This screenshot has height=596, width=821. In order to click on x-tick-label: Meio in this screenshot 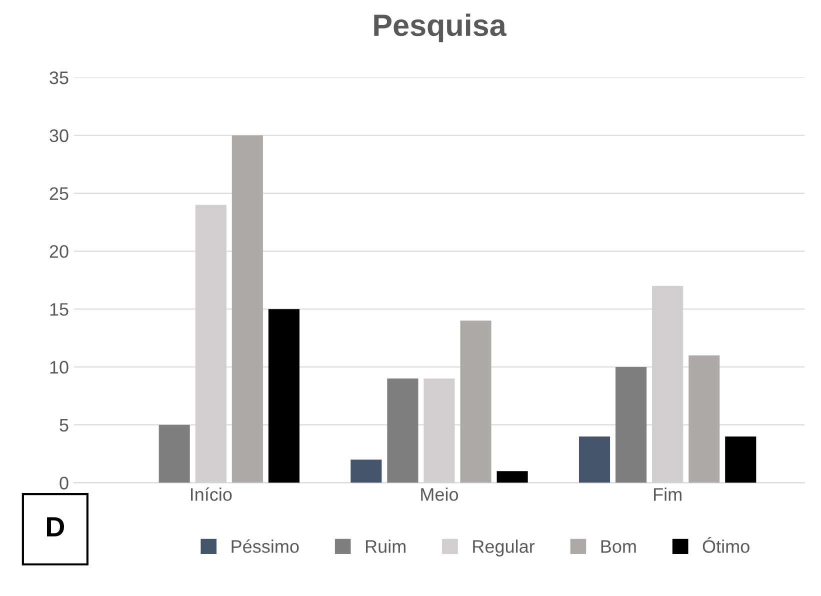, I will do `click(439, 494)`.